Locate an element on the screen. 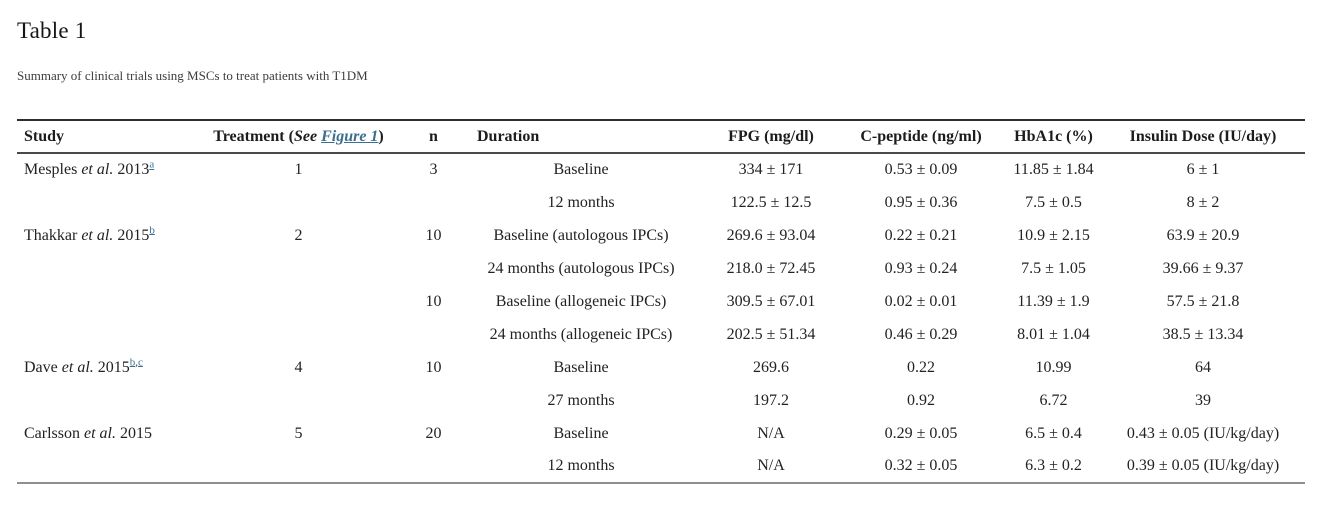 The height and width of the screenshot is (510, 1322). footnote-comma: , is located at coordinates (137, 362).